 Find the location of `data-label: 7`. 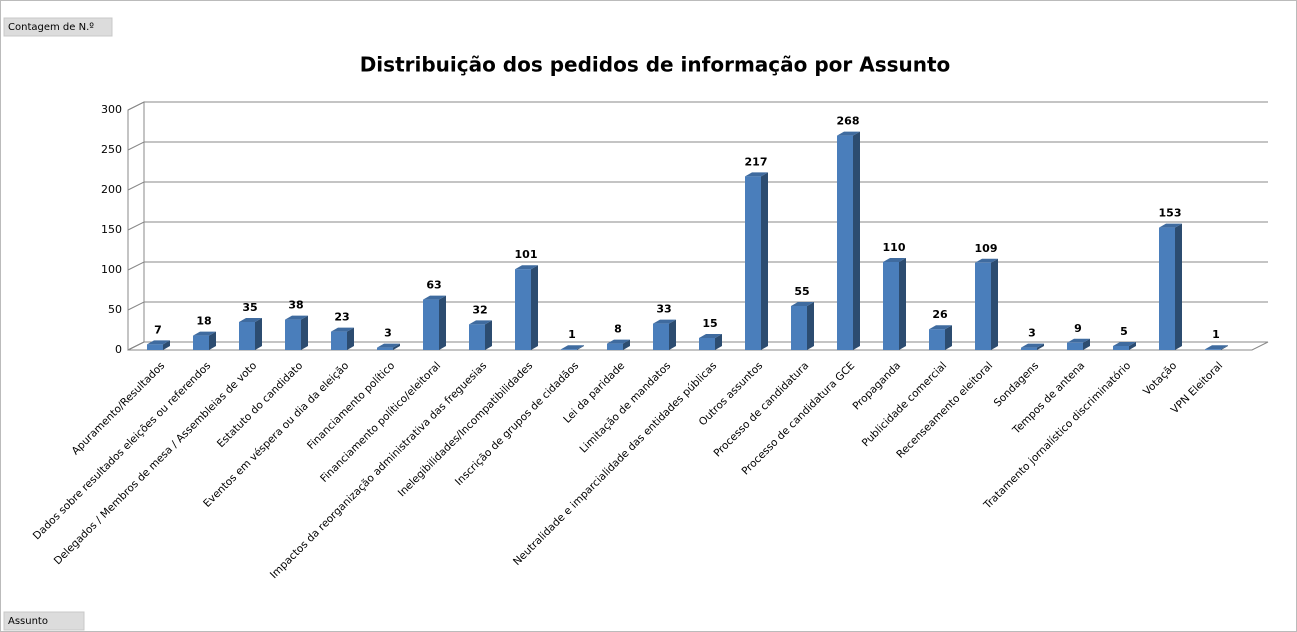

data-label: 7 is located at coordinates (158, 329).